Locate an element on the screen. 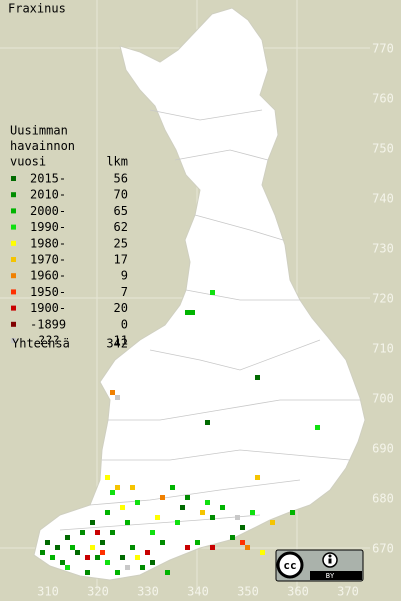 The height and width of the screenshot is (601, 401). legend-label: -1899 is located at coordinates (48, 324).